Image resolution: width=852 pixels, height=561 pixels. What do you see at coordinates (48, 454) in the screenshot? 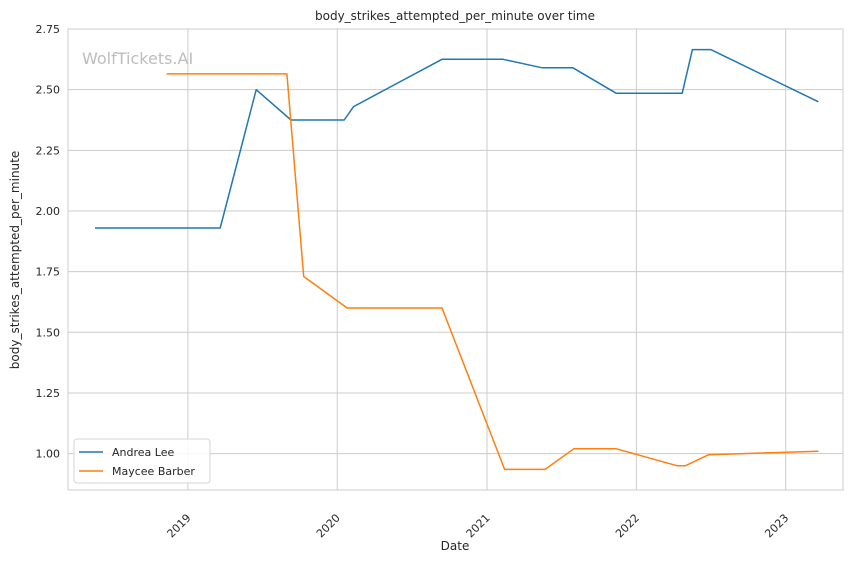
I see `y-tick-label: 1.00` at bounding box center [48, 454].